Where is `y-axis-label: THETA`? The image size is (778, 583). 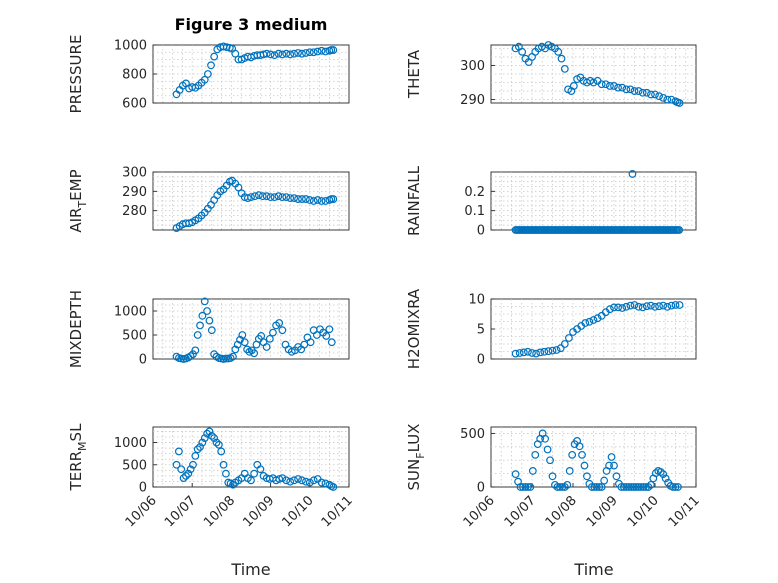 y-axis-label: THETA is located at coordinates (414, 74).